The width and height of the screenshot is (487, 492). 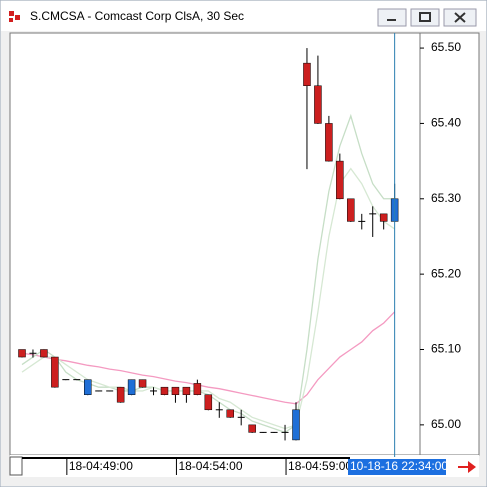 I want to click on cursor-label: 10-18-16 22:34:00, so click(x=399, y=466).